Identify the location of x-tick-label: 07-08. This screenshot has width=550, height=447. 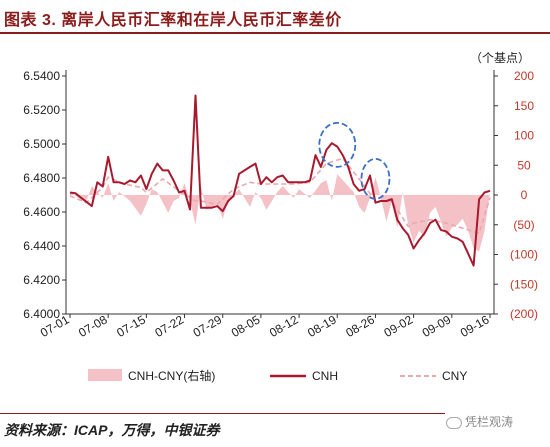
(93, 326).